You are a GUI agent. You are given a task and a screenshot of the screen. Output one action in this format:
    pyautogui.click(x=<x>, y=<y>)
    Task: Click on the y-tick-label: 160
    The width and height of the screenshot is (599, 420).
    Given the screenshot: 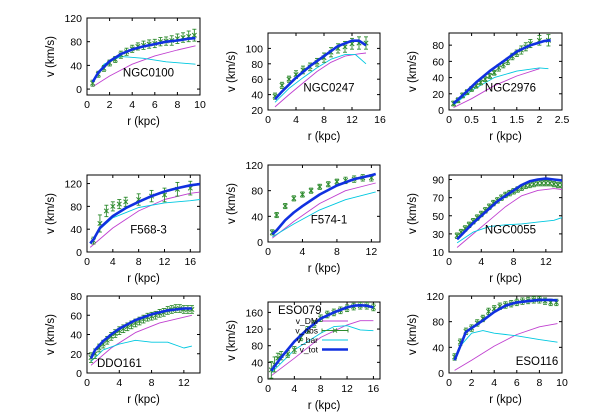 What is the action you would take?
    pyautogui.click(x=254, y=313)
    